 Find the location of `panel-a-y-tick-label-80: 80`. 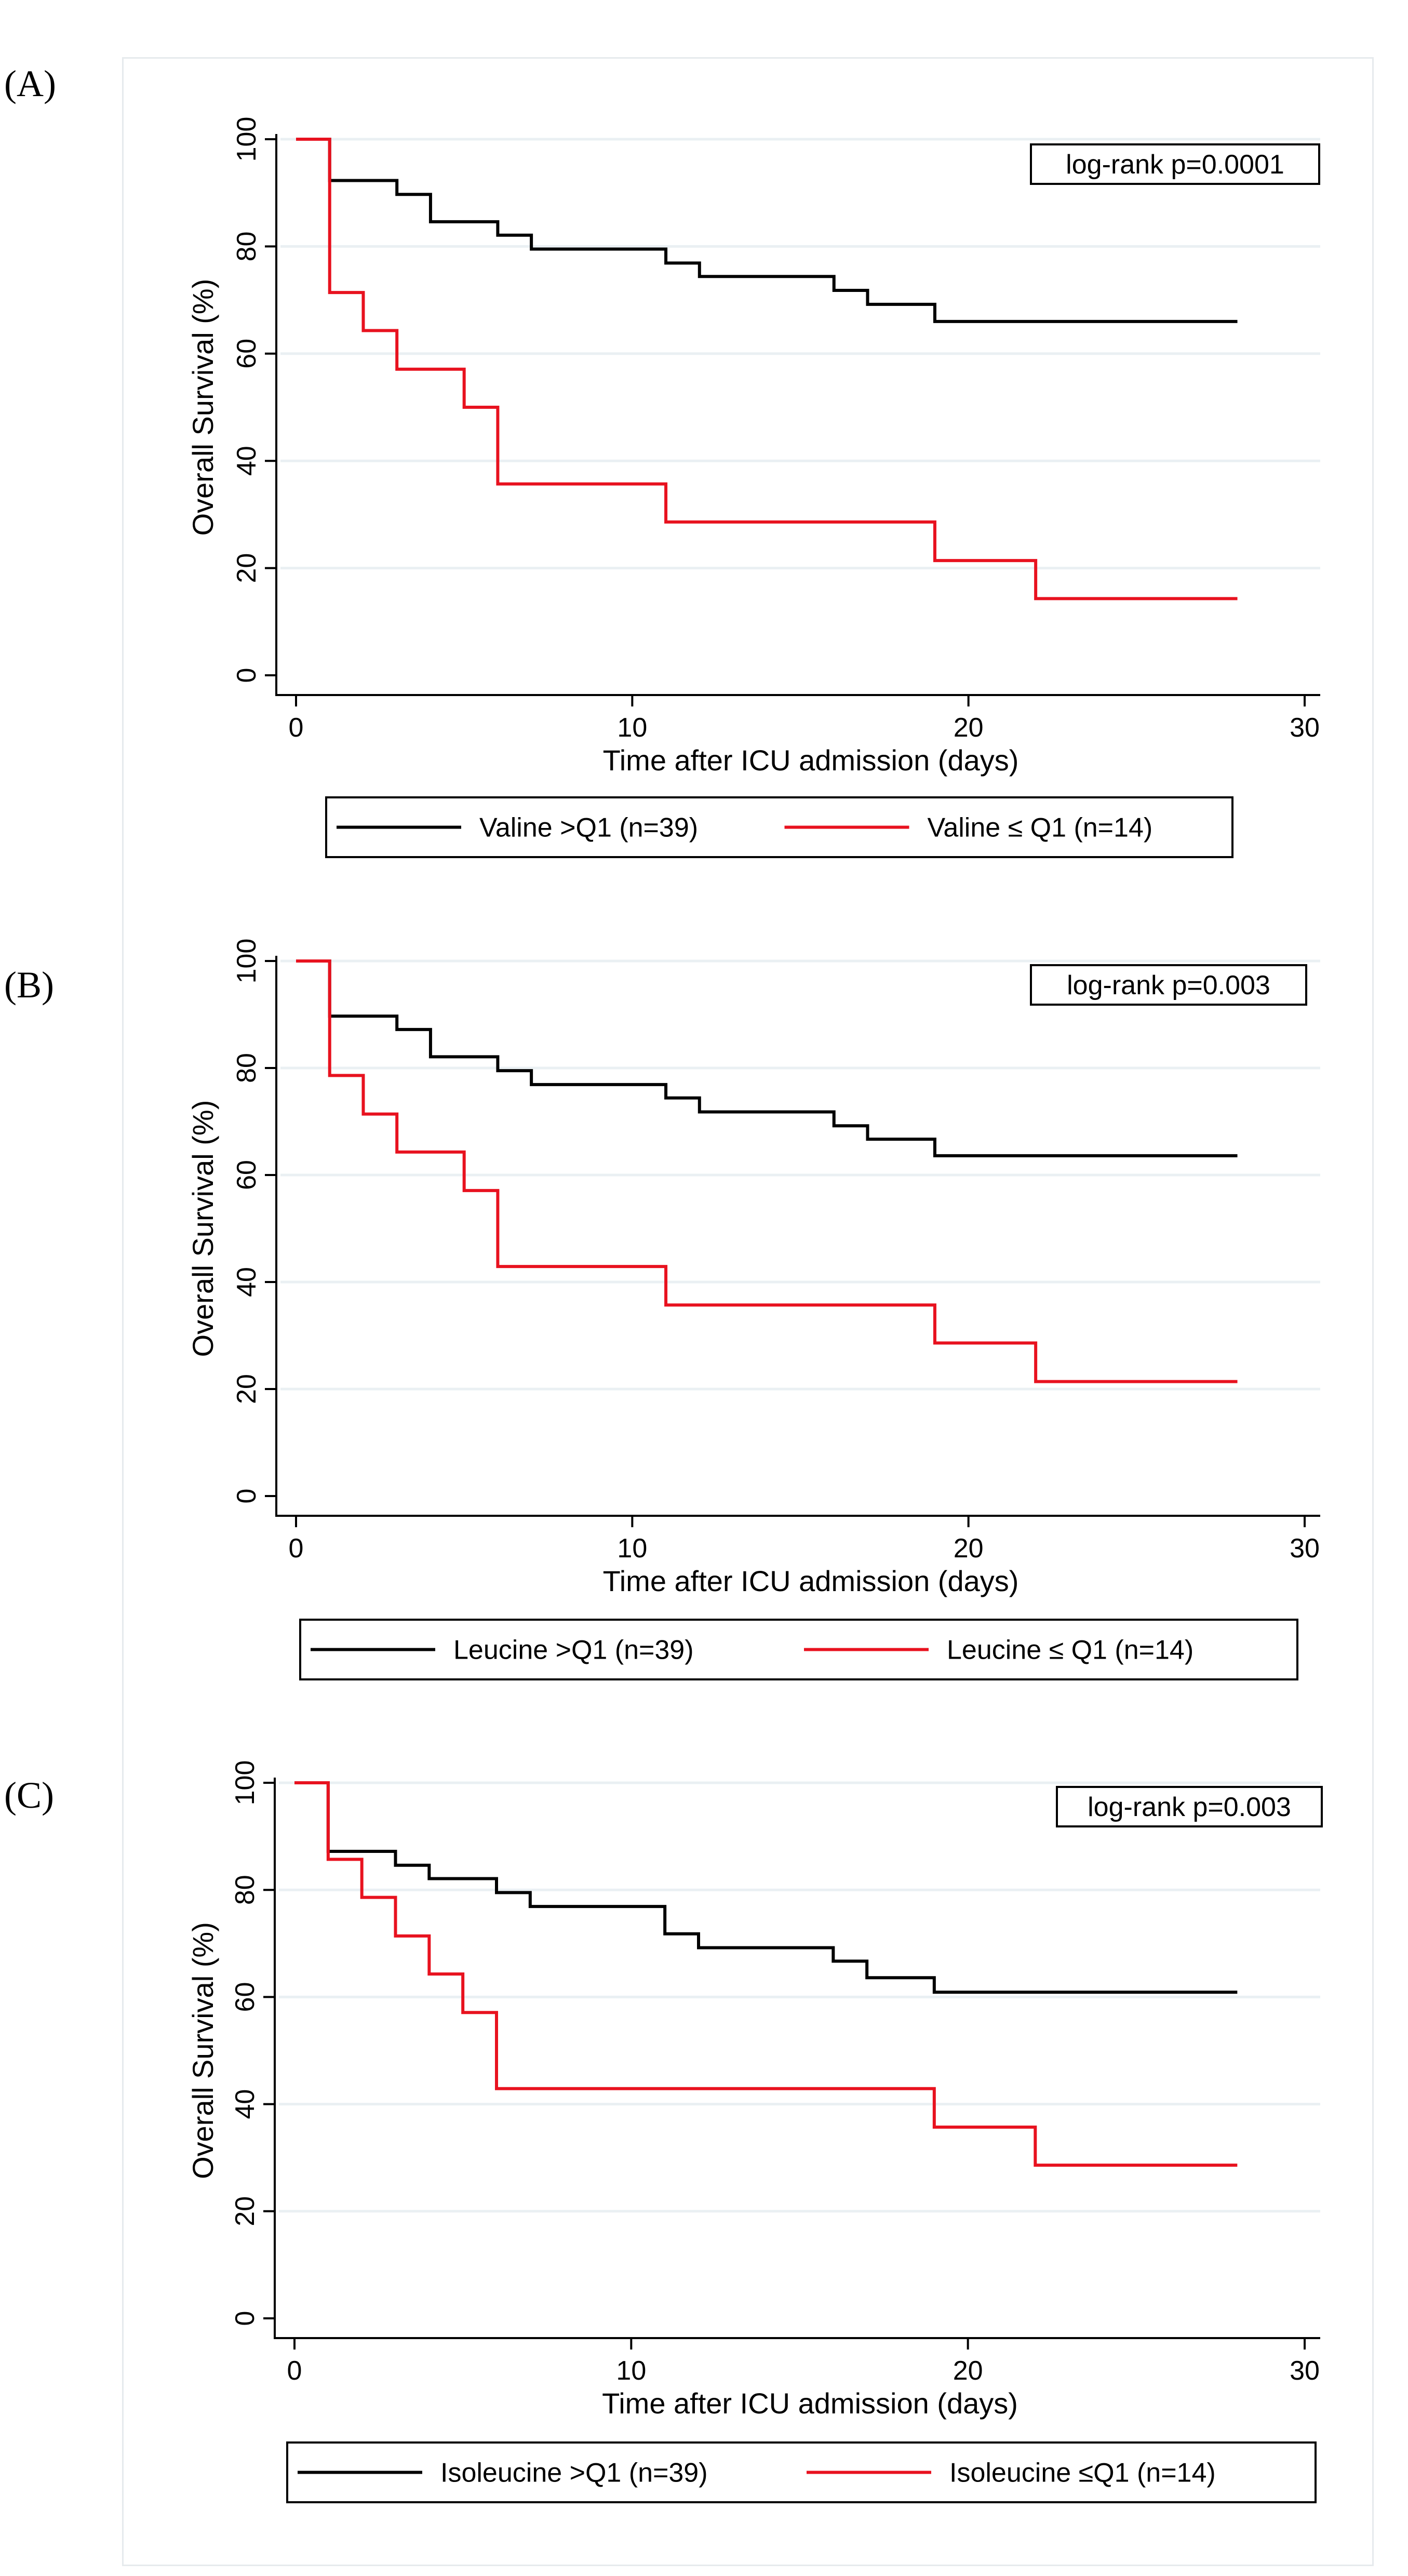

panel-a-y-tick-label-80: 80 is located at coordinates (247, 246).